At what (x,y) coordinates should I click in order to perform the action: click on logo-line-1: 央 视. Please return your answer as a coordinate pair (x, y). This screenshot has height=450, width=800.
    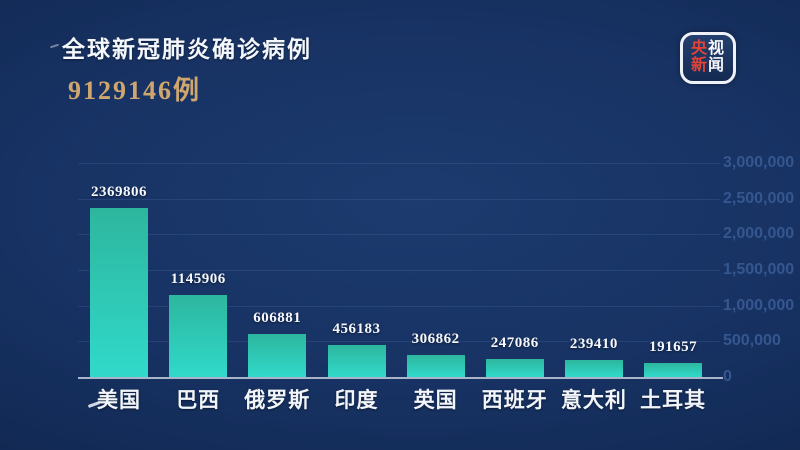
    Looking at the image, I should click on (708, 49).